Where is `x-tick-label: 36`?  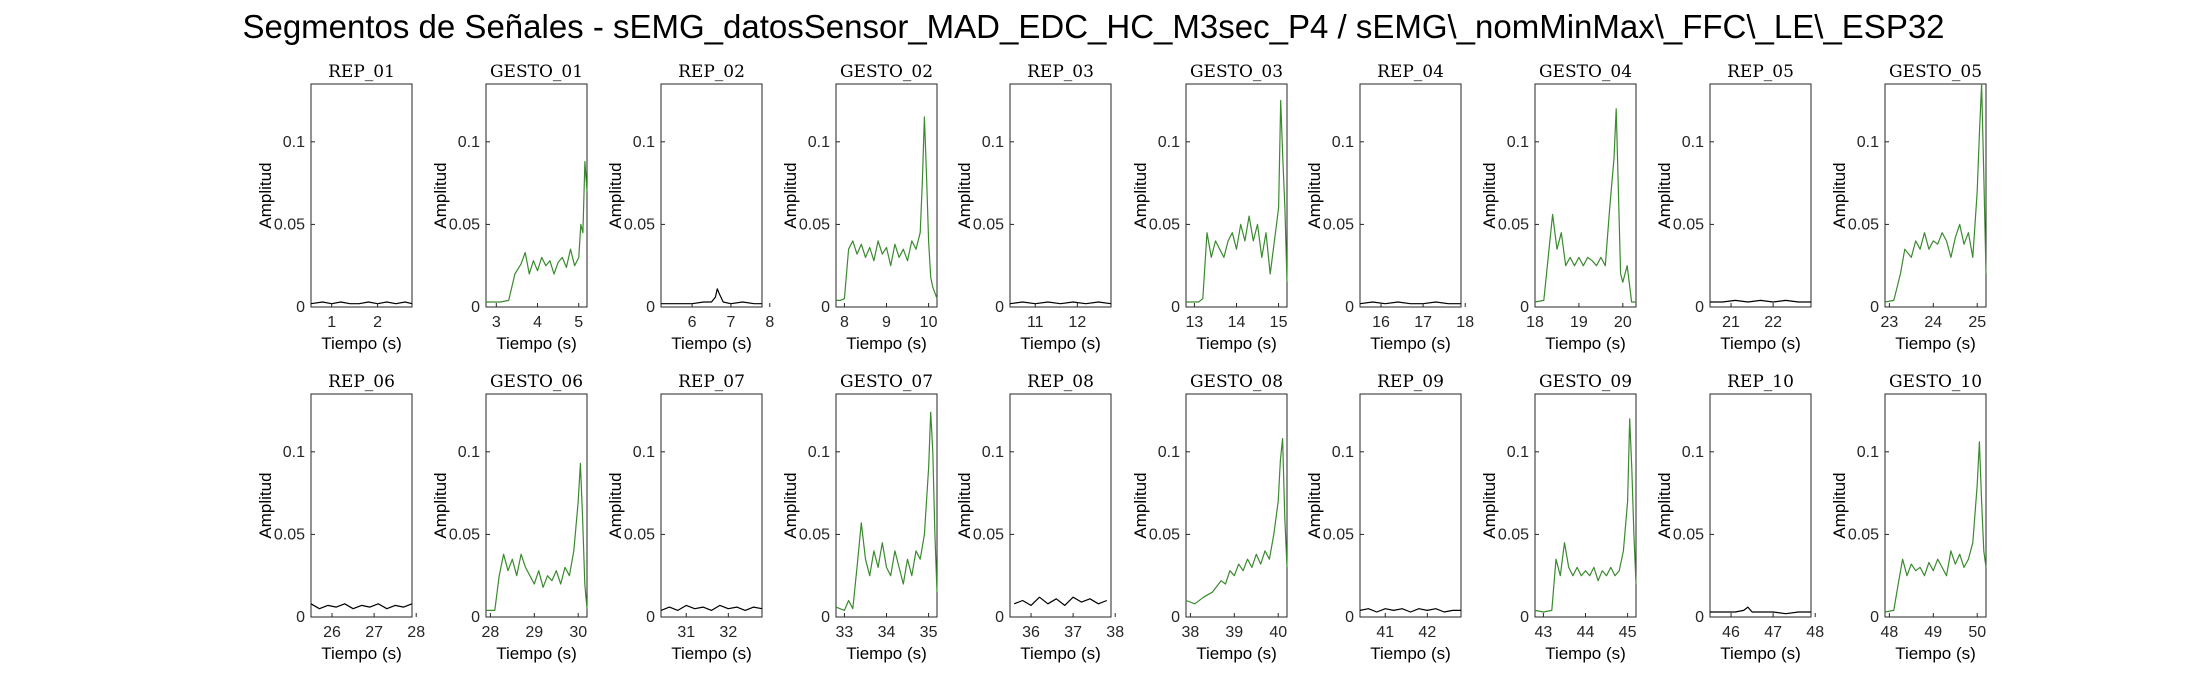 x-tick-label: 36 is located at coordinates (1031, 632).